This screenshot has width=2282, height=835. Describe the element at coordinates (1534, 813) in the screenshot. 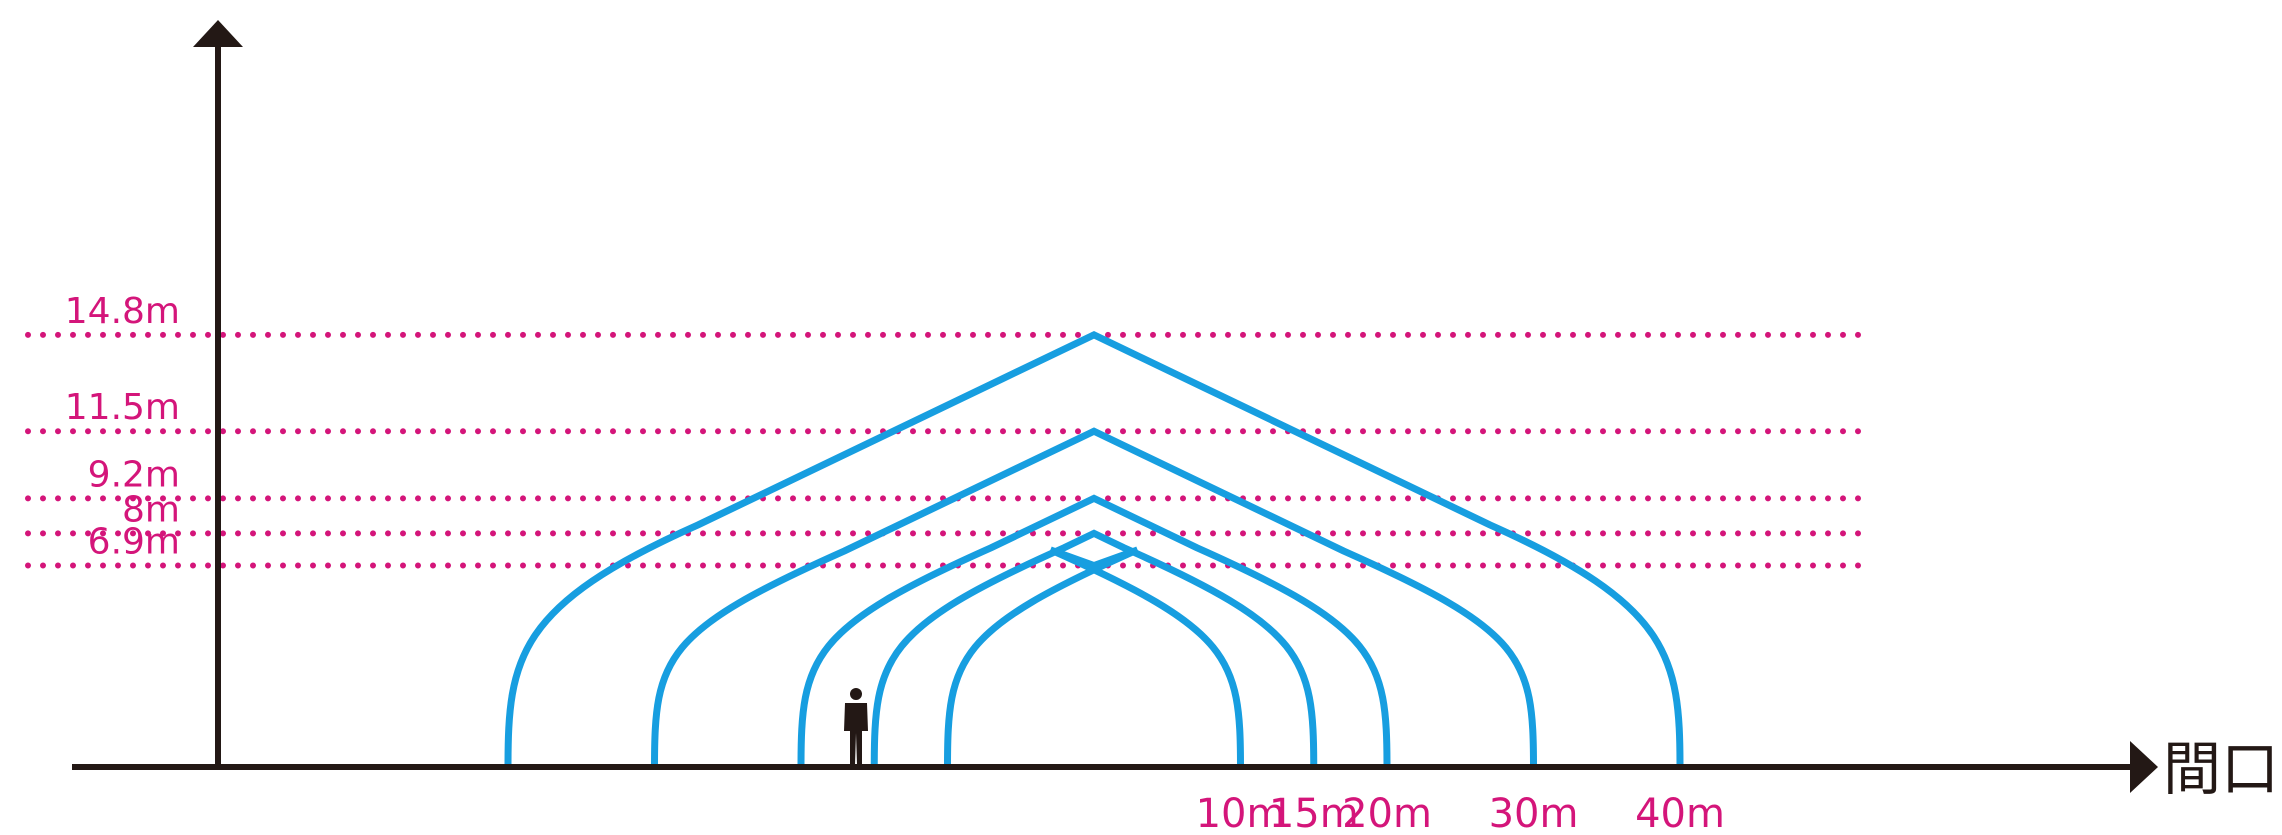

I see `span-label: 30m` at that location.